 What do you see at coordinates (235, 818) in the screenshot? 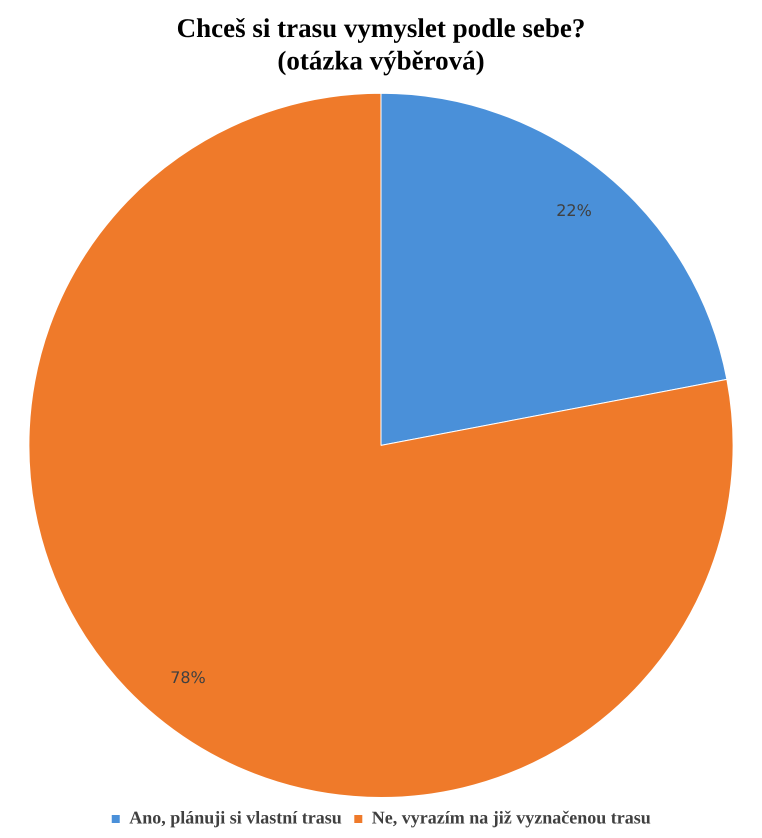
I see `legend-label: Ano, plánuji si vlastní trasu` at bounding box center [235, 818].